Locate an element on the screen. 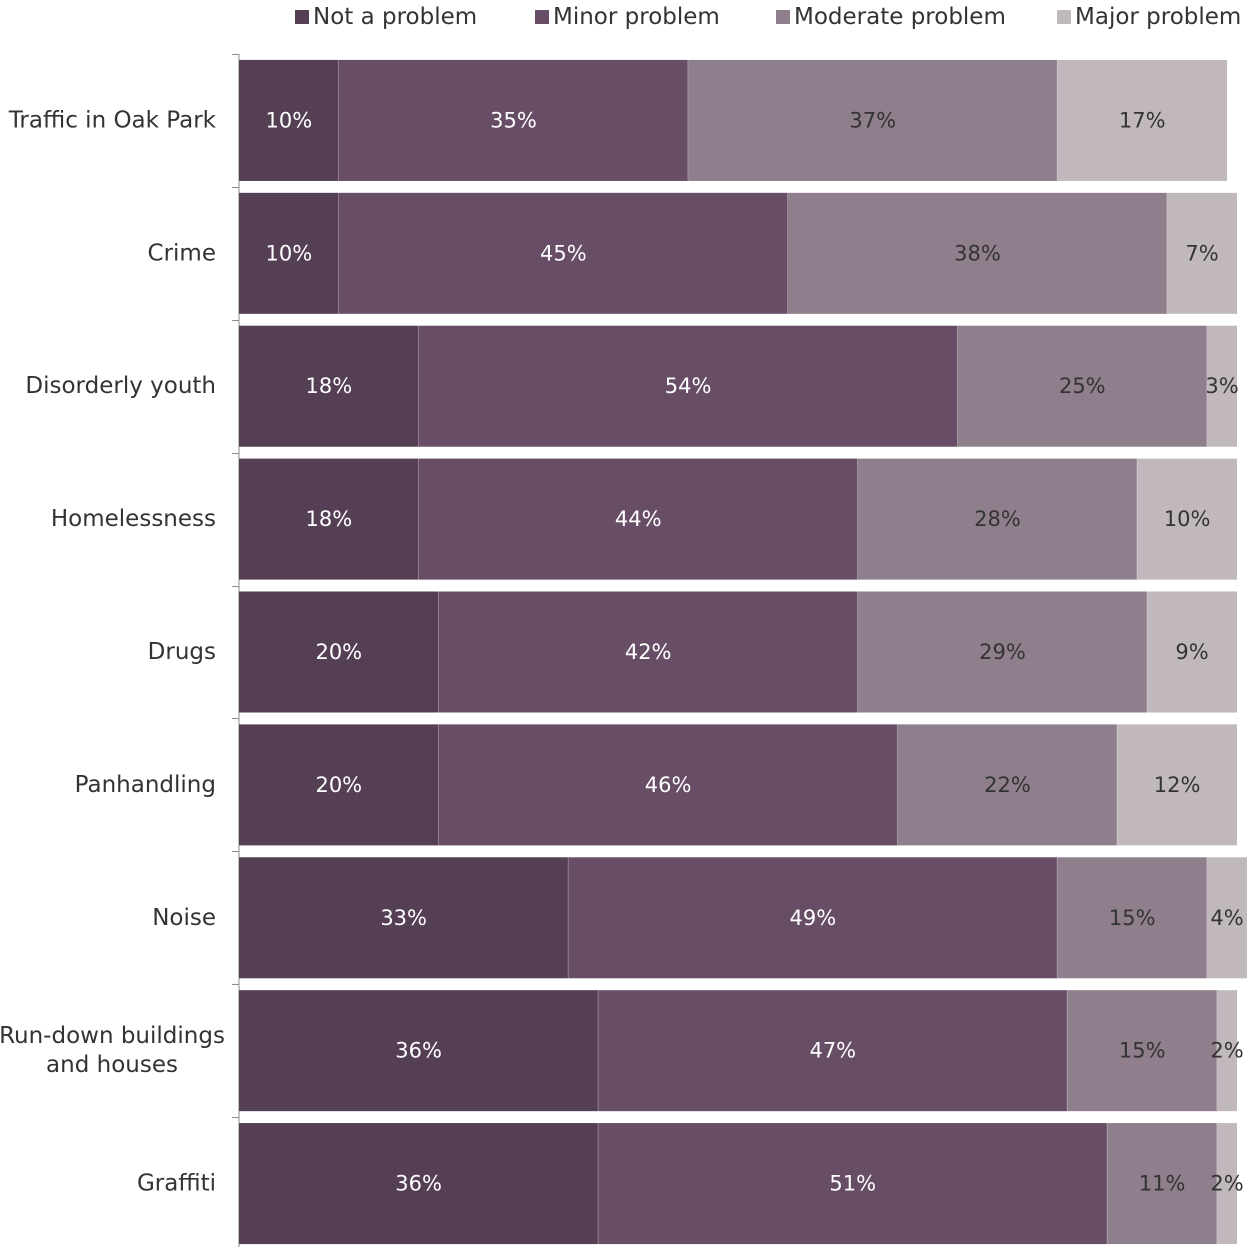 This screenshot has width=1250, height=1247. data-label: 9% is located at coordinates (1191, 652).